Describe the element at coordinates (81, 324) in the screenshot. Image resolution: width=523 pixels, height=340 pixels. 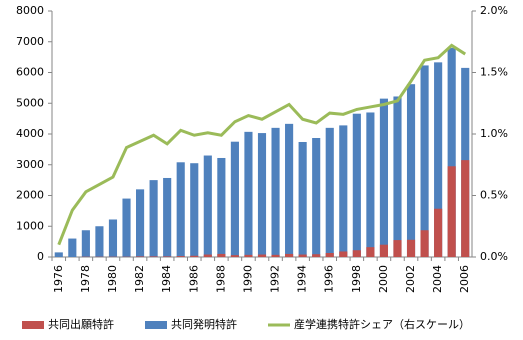
I see `legend-label: 共同出願特許` at that location.